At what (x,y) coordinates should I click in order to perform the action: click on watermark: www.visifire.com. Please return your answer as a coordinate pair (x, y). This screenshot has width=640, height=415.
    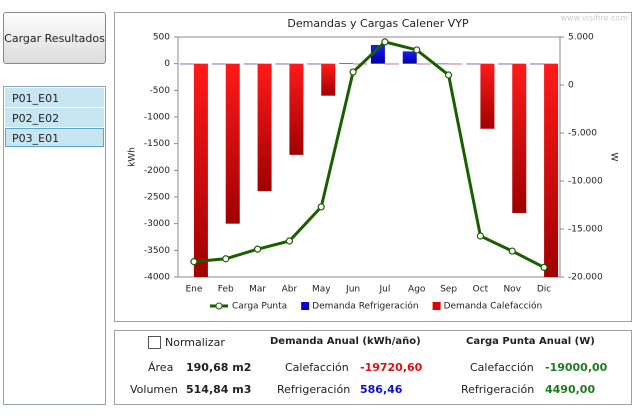
    Looking at the image, I should click on (595, 18).